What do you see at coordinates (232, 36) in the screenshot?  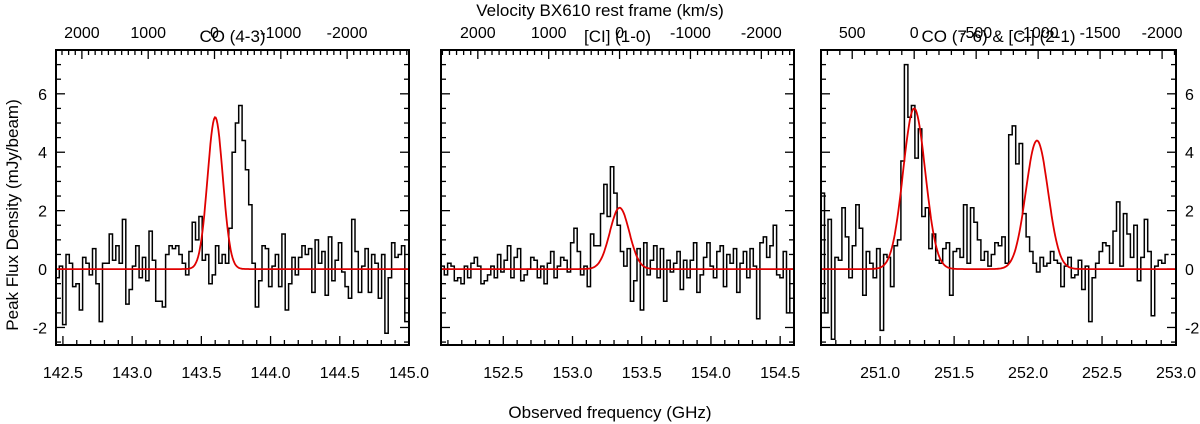 I see `panel-title: CO (4-3)` at bounding box center [232, 36].